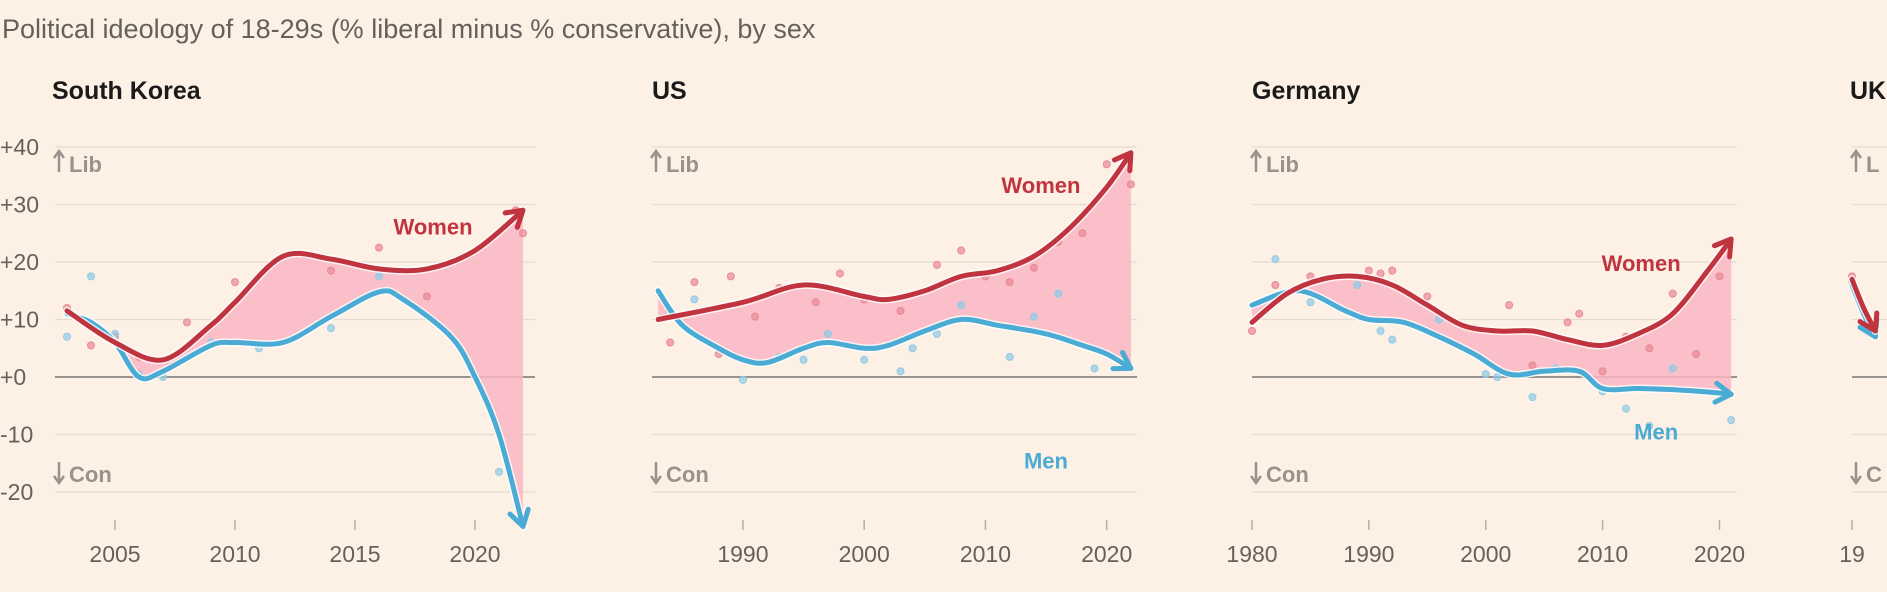 The image size is (1887, 592). I want to click on lib-annotation: L, so click(1872, 164).